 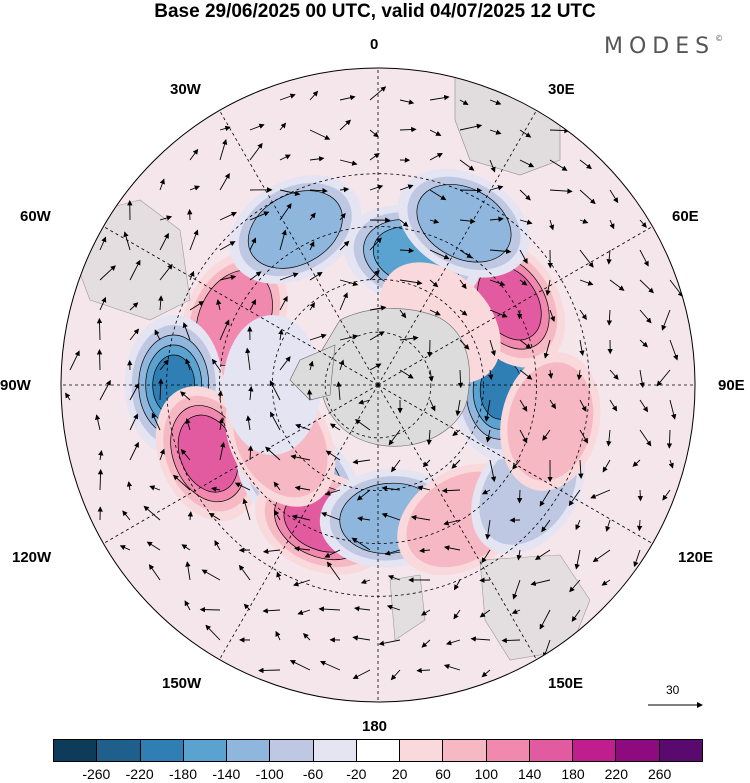 What do you see at coordinates (719, 38) in the screenshot?
I see `copyright-mark: ©` at bounding box center [719, 38].